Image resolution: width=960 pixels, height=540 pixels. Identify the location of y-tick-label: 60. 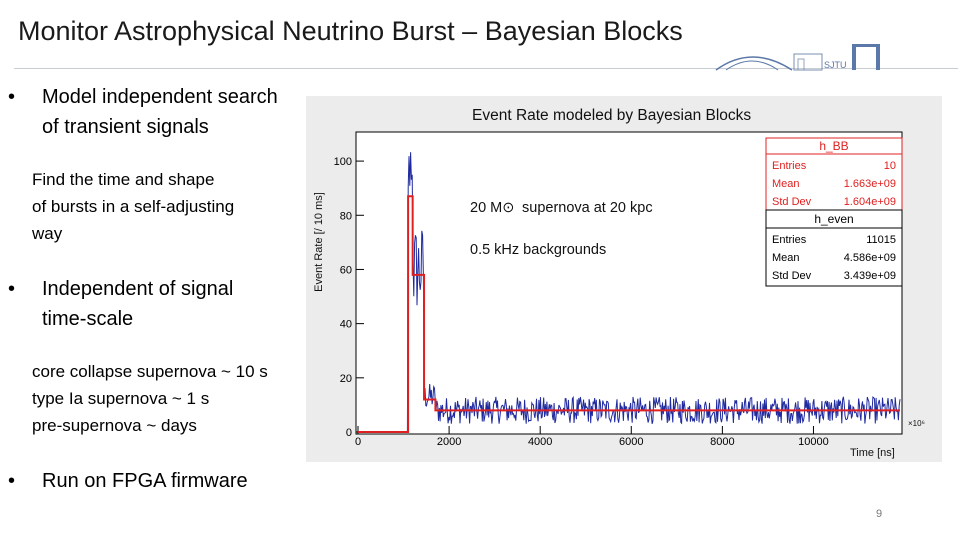
(346, 270).